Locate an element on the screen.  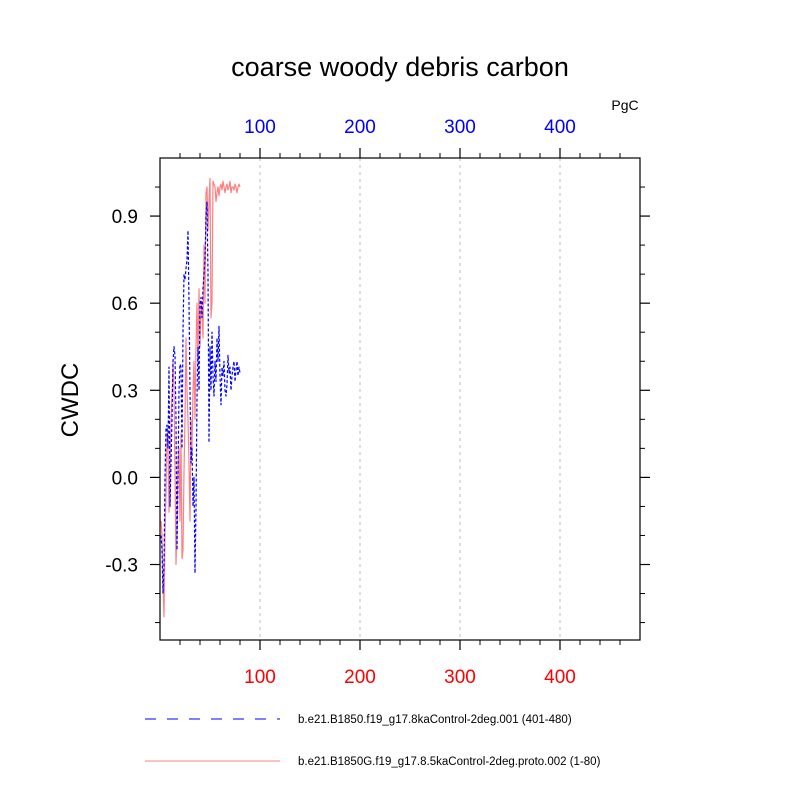
bottom-x-axis: 100 200 300 400 is located at coordinates (400, 664).